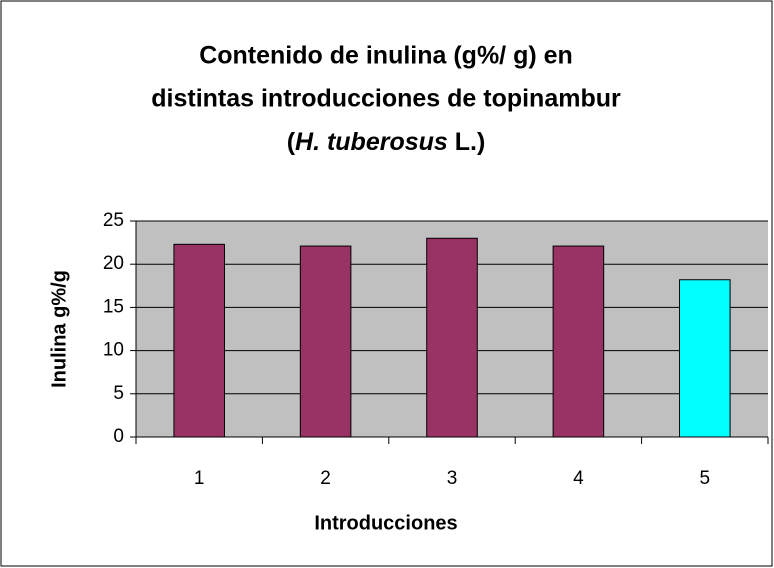  I want to click on y-tick-label: 0, so click(118, 436).